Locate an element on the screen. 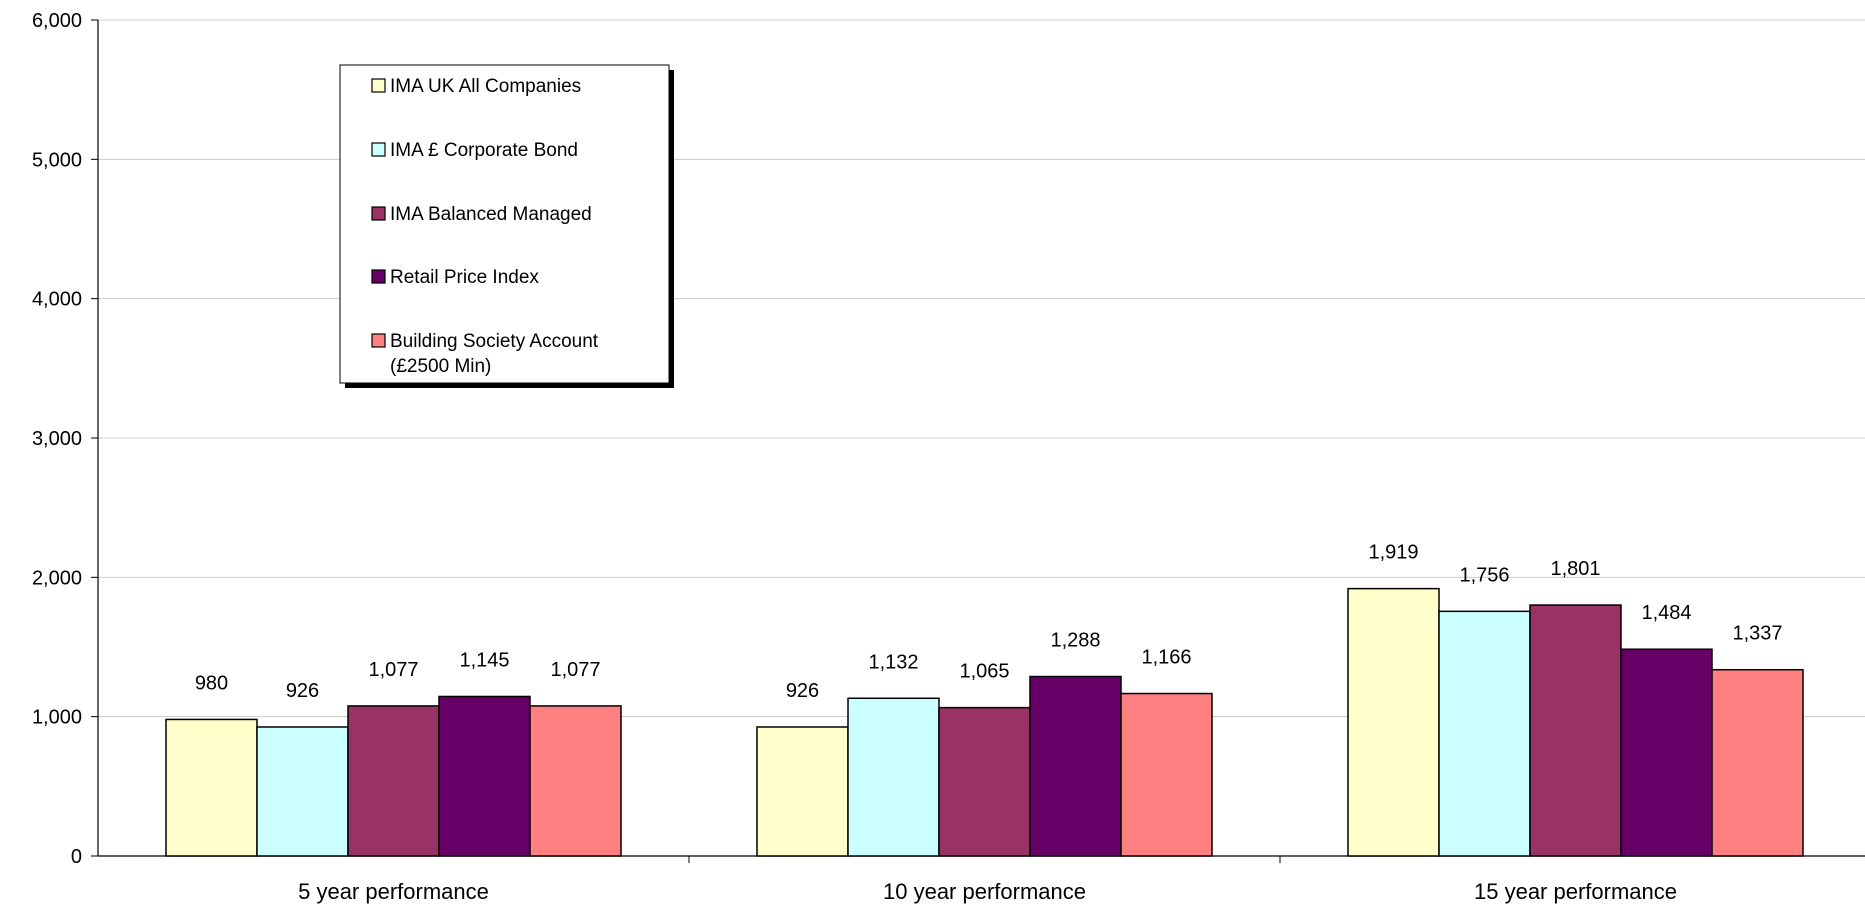 The image size is (1865, 908). data-label: 1,065 is located at coordinates (984, 672).